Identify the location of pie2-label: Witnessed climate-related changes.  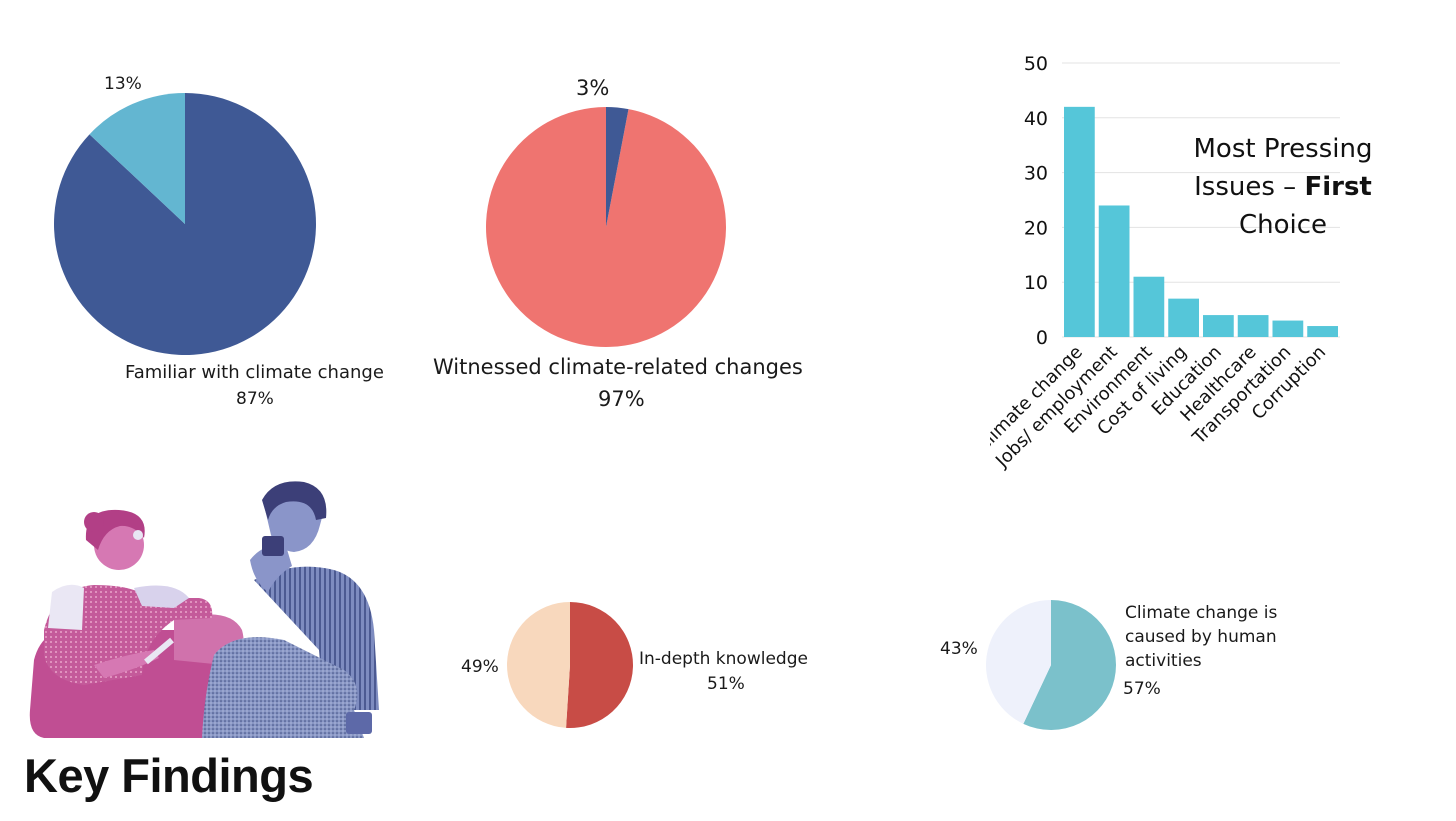
(618, 367).